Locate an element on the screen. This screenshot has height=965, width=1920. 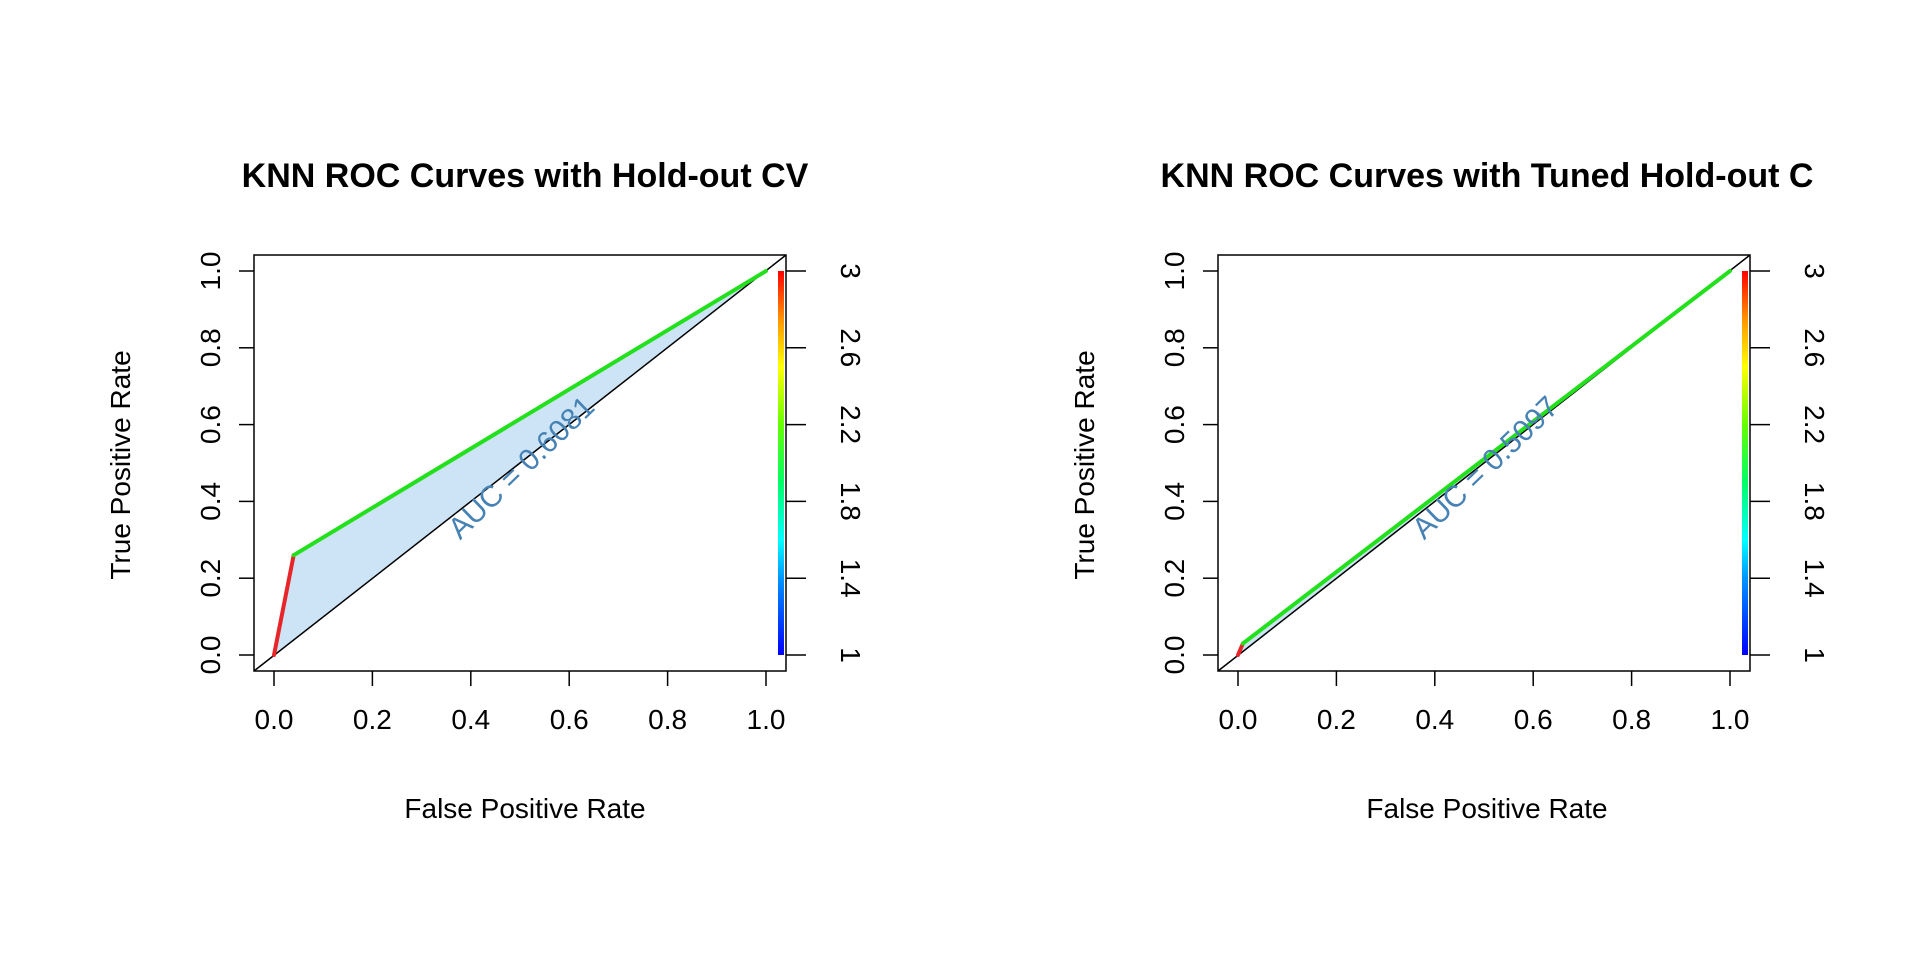
chart-title: KNN ROC Curves with Hold-out CV is located at coordinates (525, 176).